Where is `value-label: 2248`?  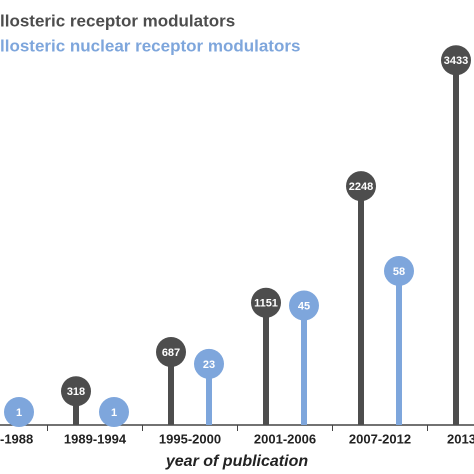 value-label: 2248 is located at coordinates (361, 187).